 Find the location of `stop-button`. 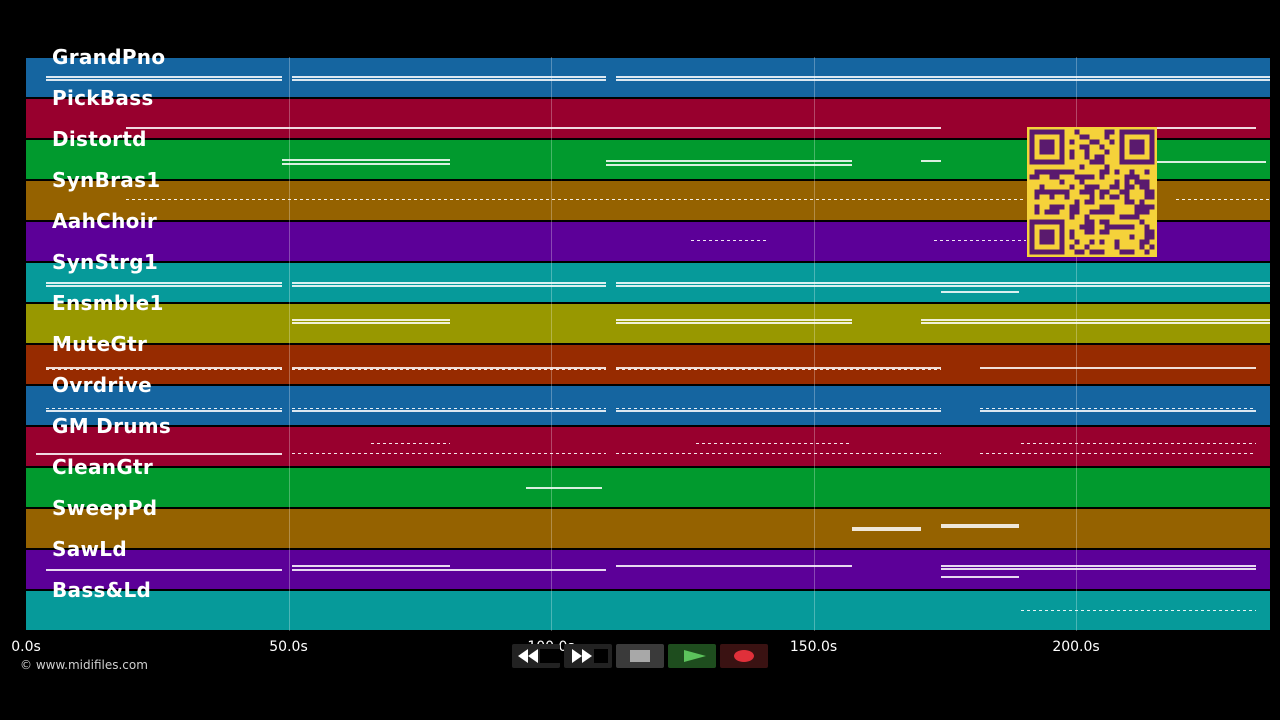

stop-button is located at coordinates (640, 656).